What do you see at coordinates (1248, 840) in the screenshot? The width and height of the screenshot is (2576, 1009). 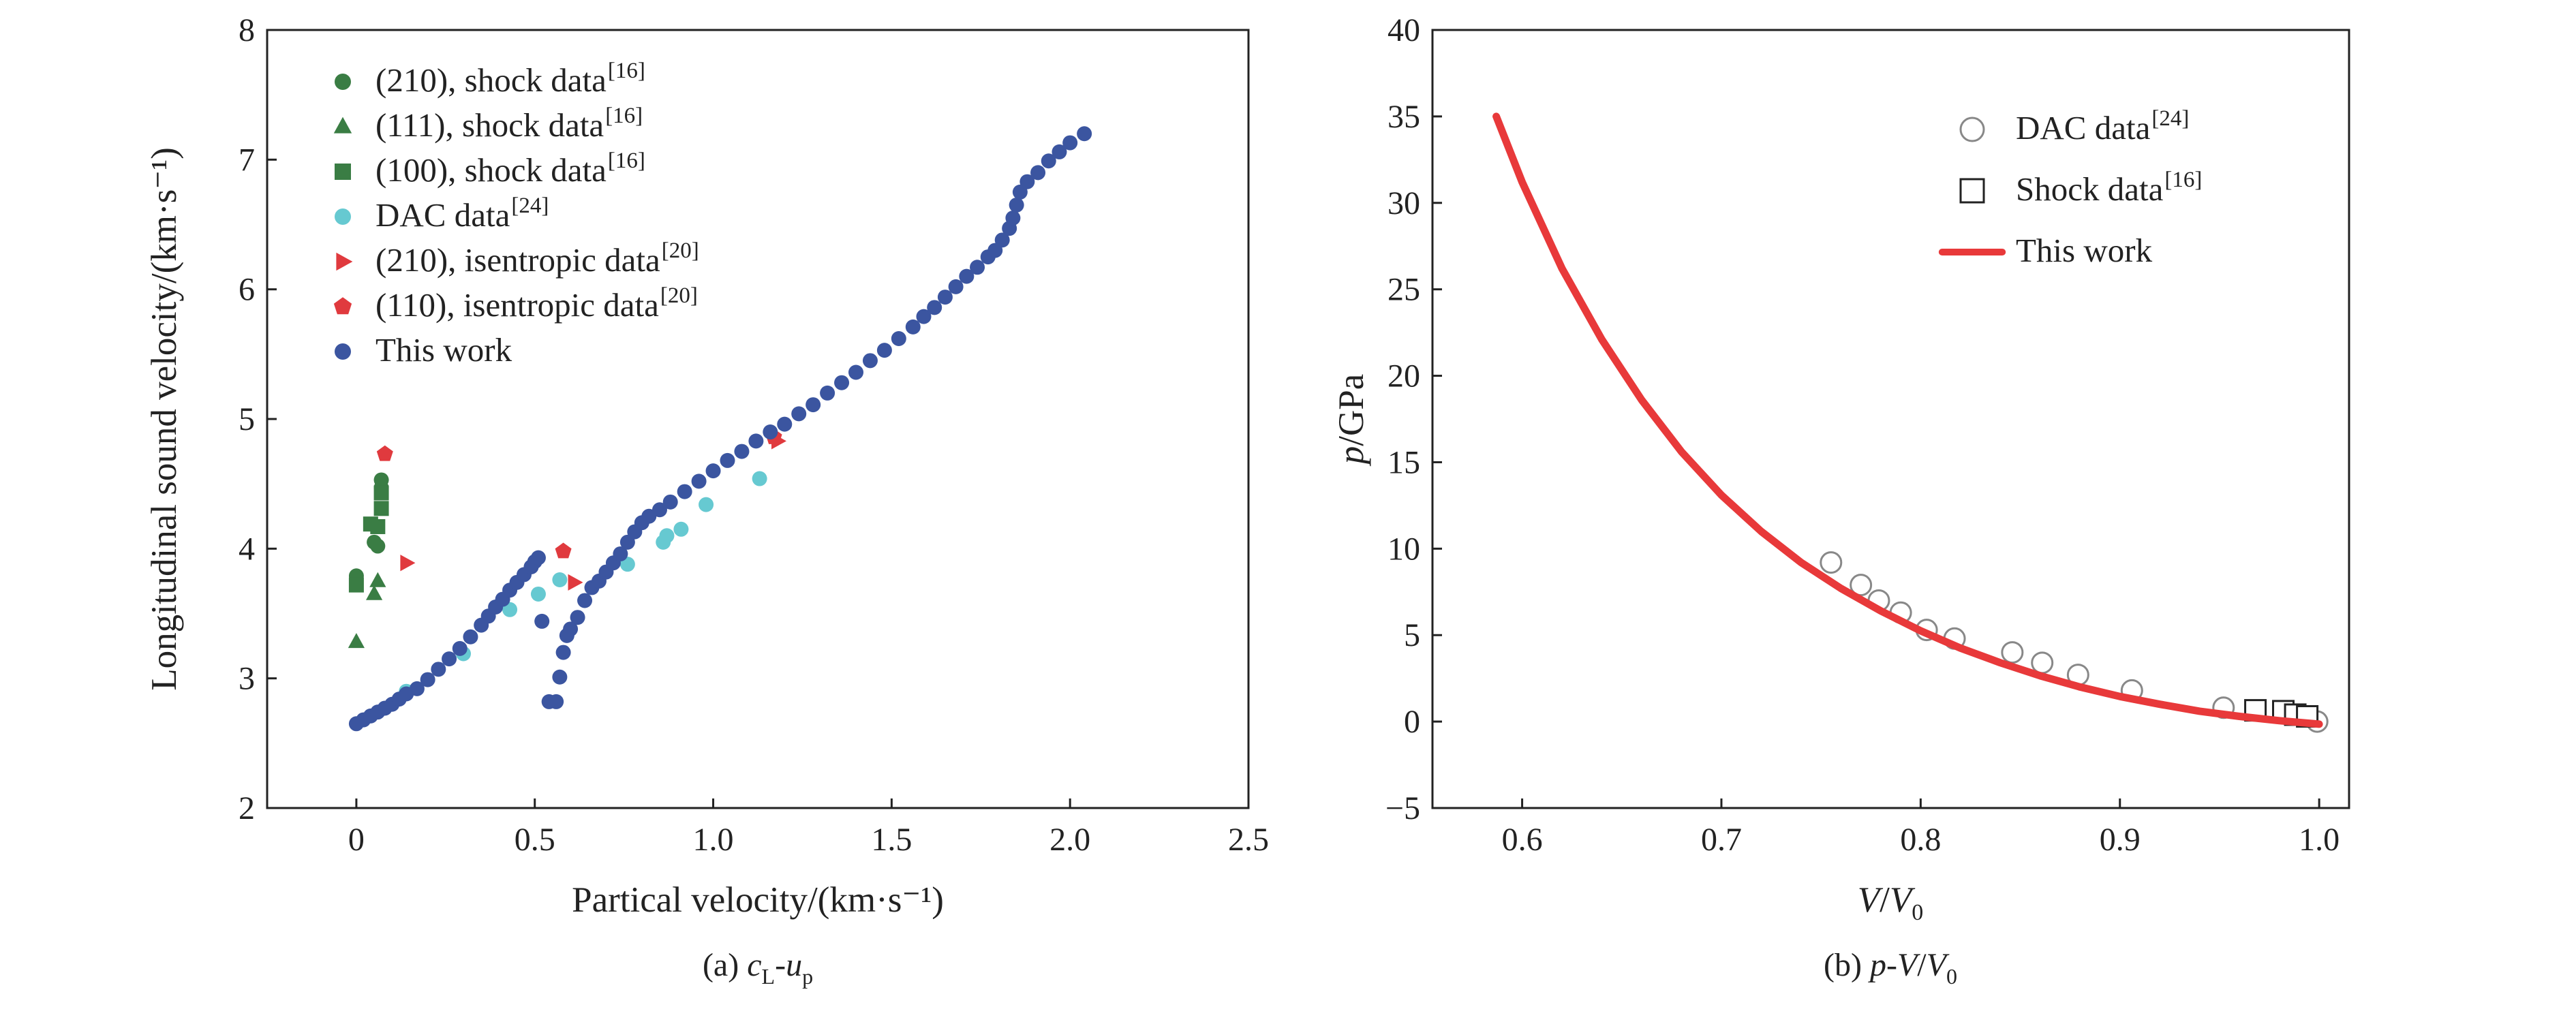 I see `panel-a-xtick-label: 2.5` at bounding box center [1248, 840].